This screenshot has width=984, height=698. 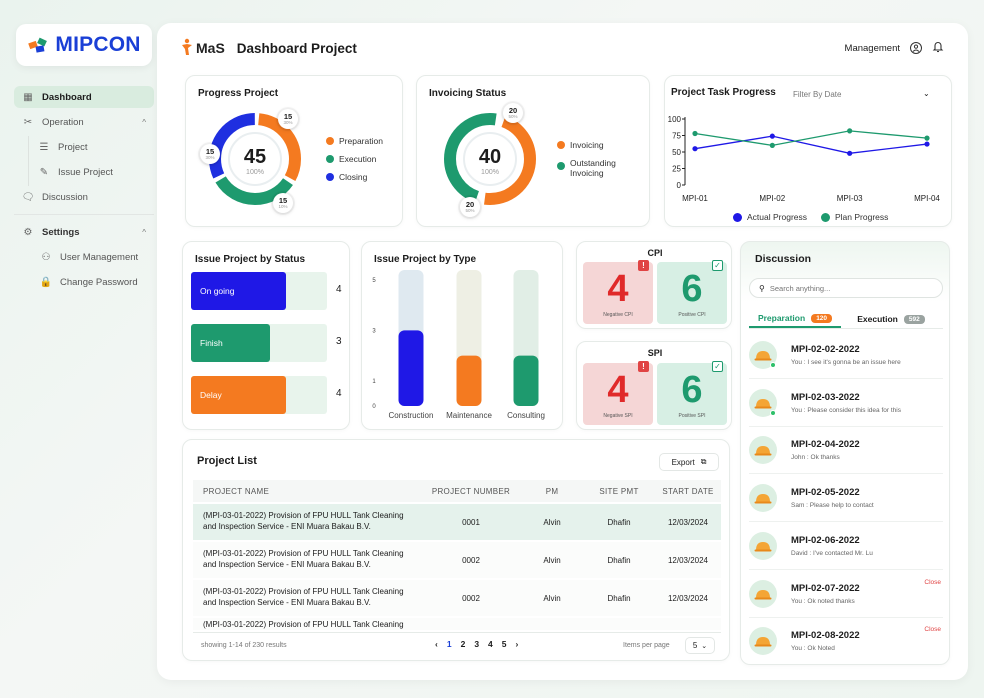 What do you see at coordinates (28, 161) in the screenshot?
I see `tree-line` at bounding box center [28, 161].